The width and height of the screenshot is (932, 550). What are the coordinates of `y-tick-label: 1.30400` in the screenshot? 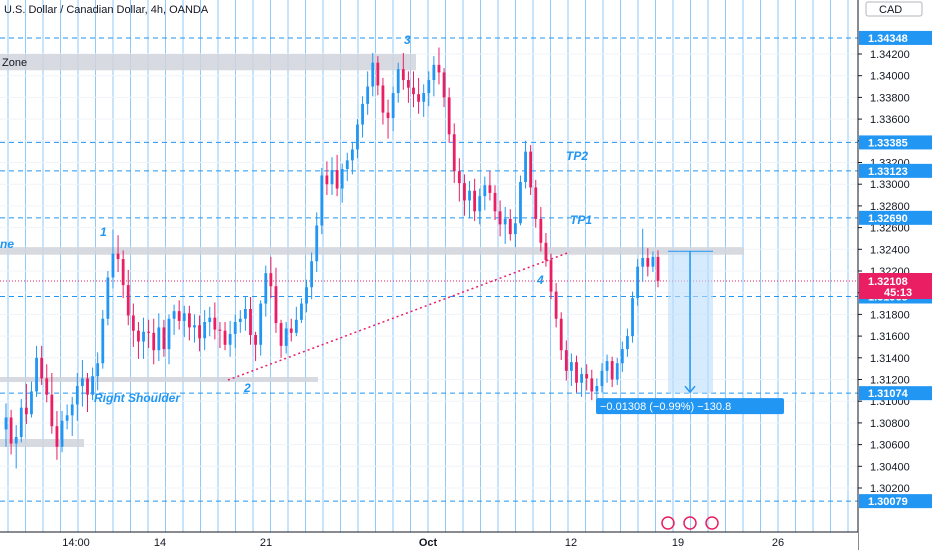 It's located at (890, 467).